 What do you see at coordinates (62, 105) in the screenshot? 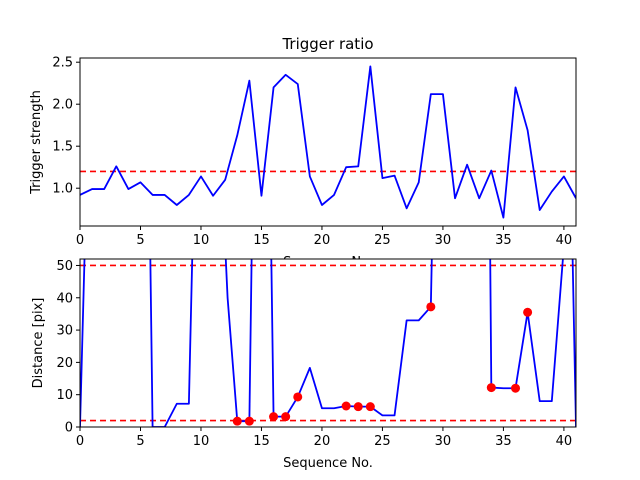
I see `y-tick-label: 2.0` at bounding box center [62, 105].